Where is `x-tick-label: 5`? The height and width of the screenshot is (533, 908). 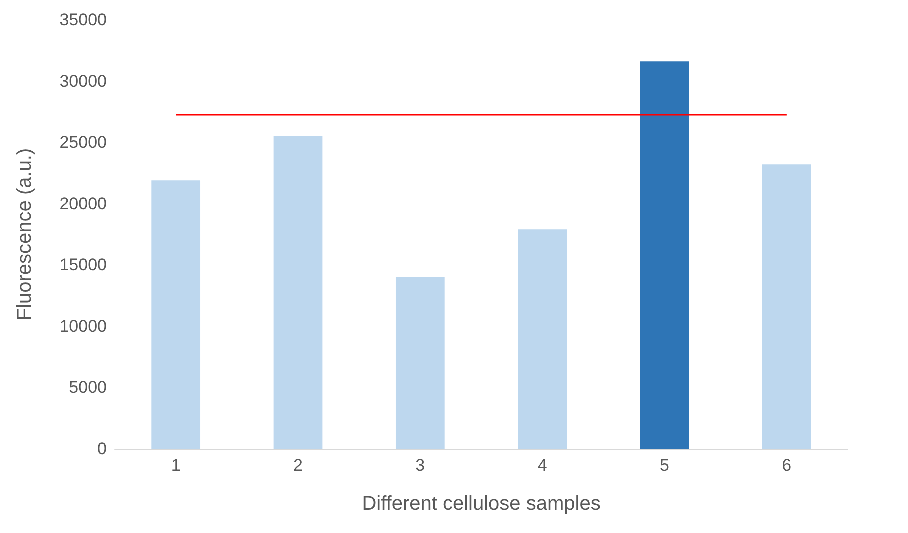
x-tick-label: 5 is located at coordinates (665, 465).